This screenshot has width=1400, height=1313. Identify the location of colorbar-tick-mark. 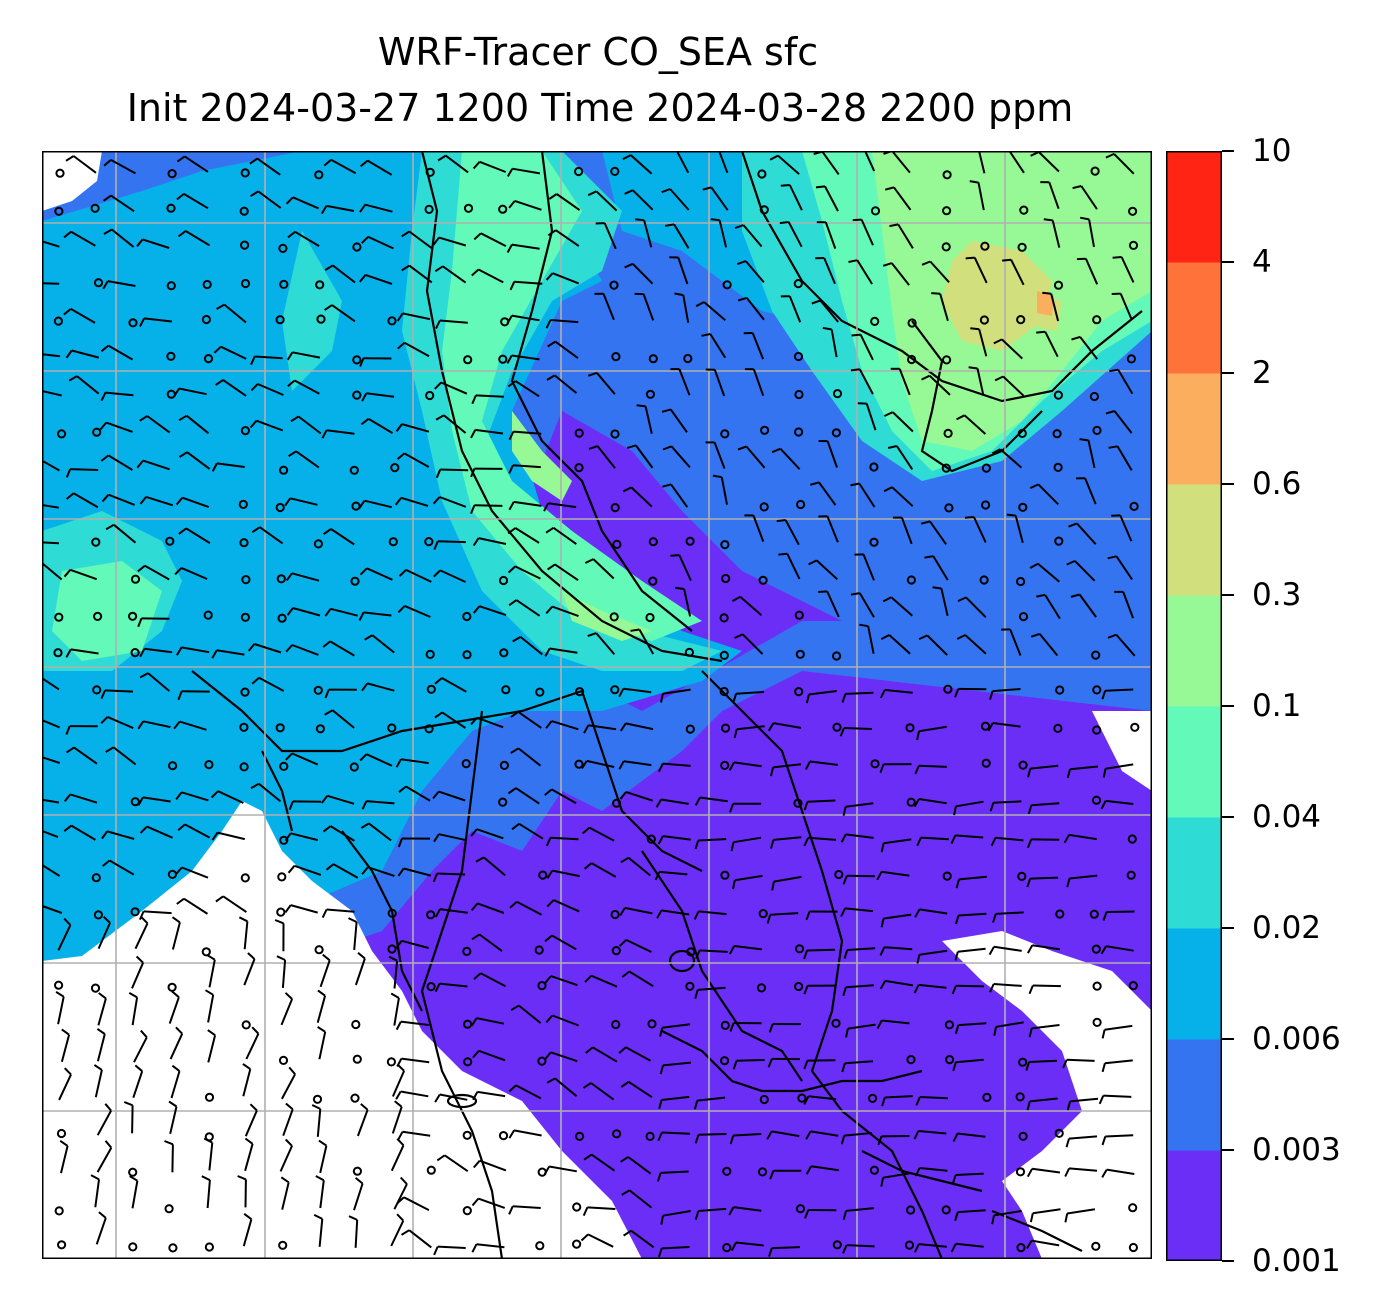
(1228, 706).